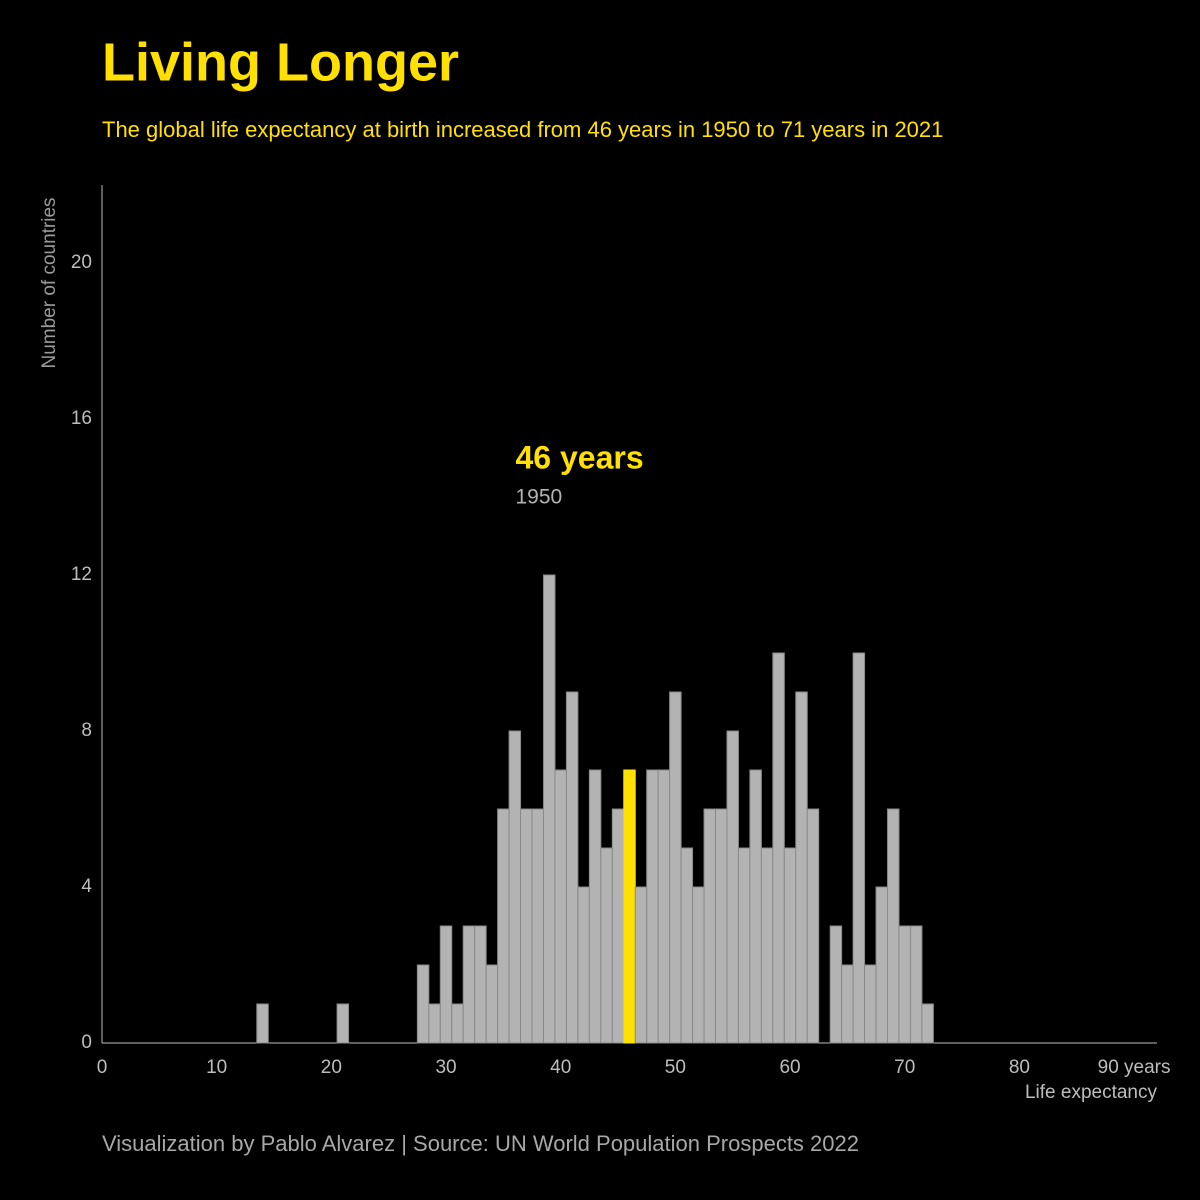 Image resolution: width=1200 pixels, height=1200 pixels. I want to click on chart-title: Living Longer, so click(280, 62).